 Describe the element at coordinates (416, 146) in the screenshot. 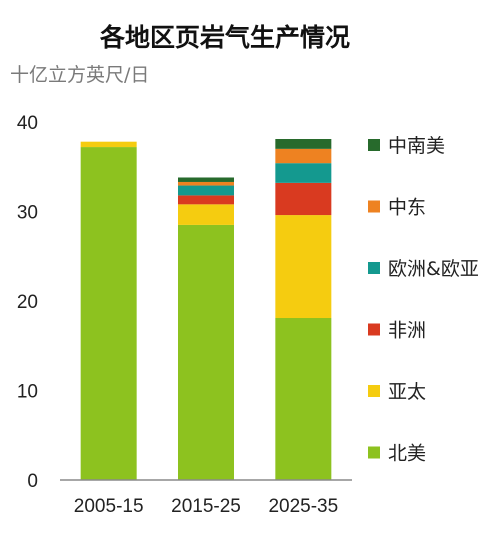

I see `legend-label: 中南美` at that location.